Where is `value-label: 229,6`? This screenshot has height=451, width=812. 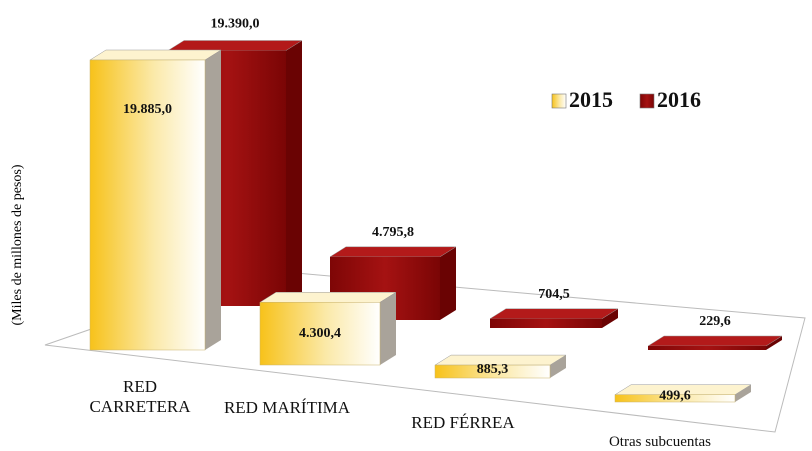
value-label: 229,6 is located at coordinates (715, 321).